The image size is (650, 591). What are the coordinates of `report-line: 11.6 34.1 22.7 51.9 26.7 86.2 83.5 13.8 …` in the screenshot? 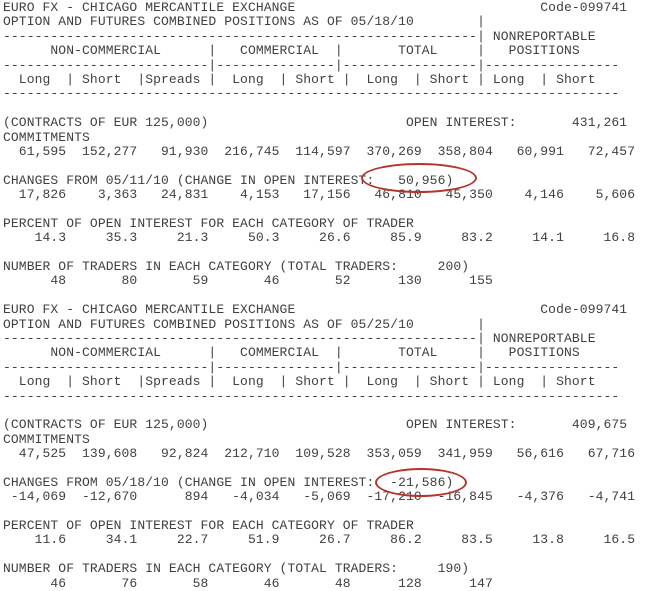 It's located at (319, 540).